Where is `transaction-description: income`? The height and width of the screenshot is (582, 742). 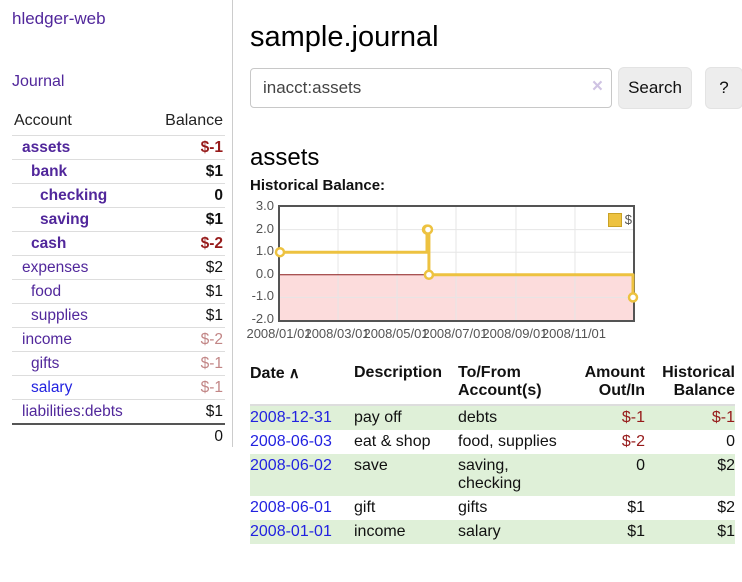
transaction-description: income is located at coordinates (380, 531).